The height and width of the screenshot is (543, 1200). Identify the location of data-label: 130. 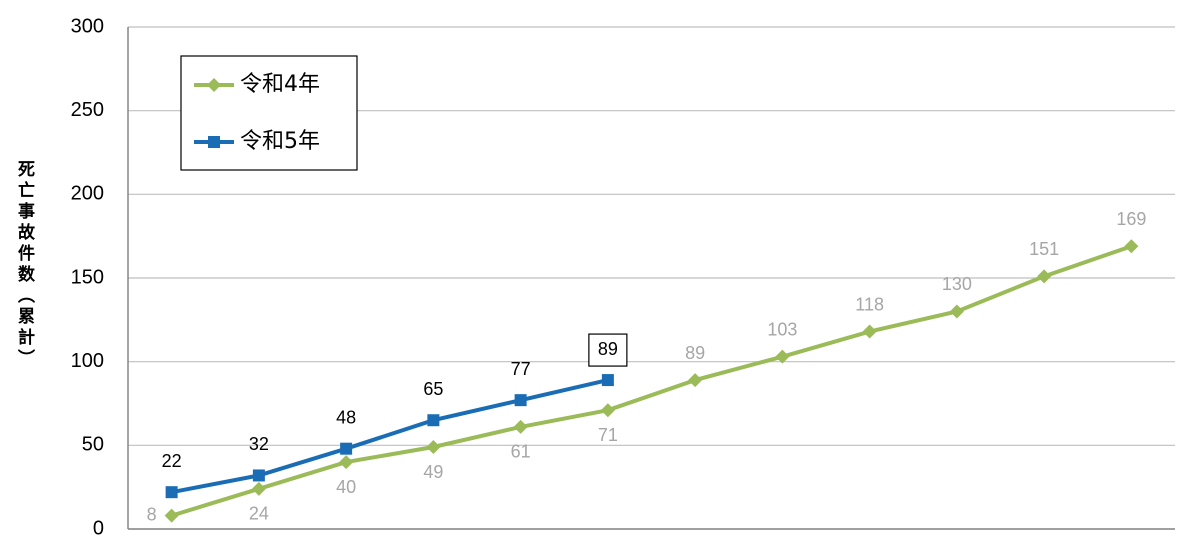
(957, 284).